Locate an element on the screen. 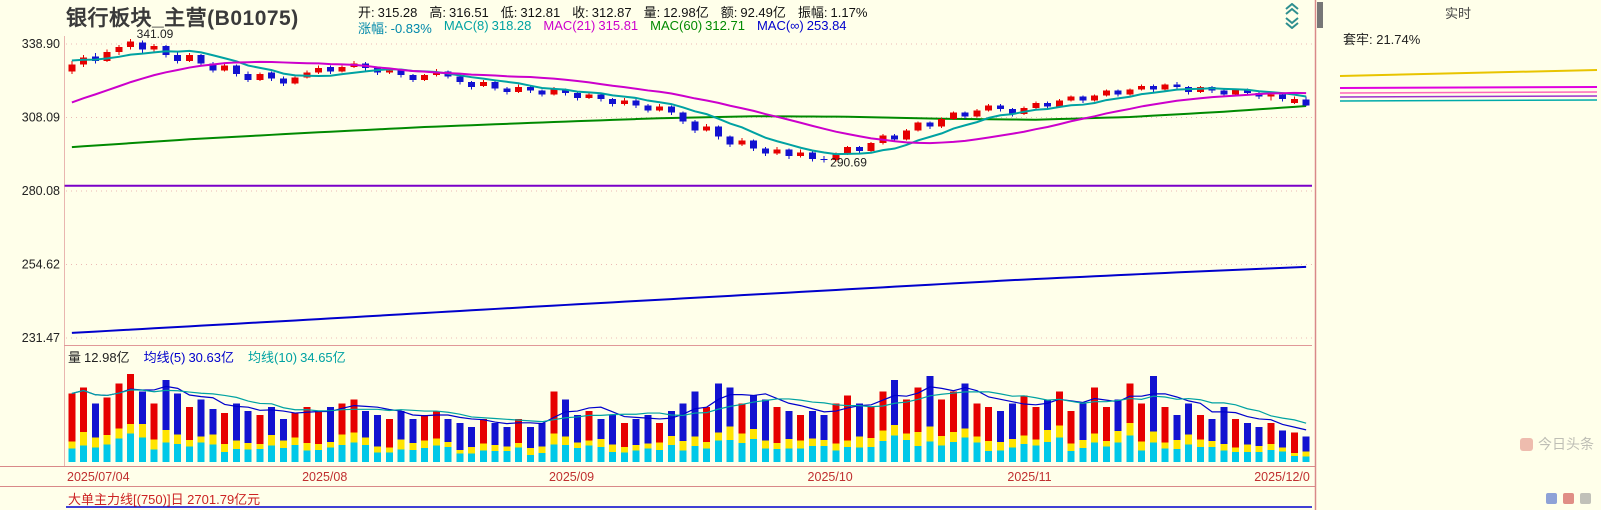 This screenshot has width=1601, height=510. locked-ratio-label: 套牢: 21.74% is located at coordinates (1382, 39).